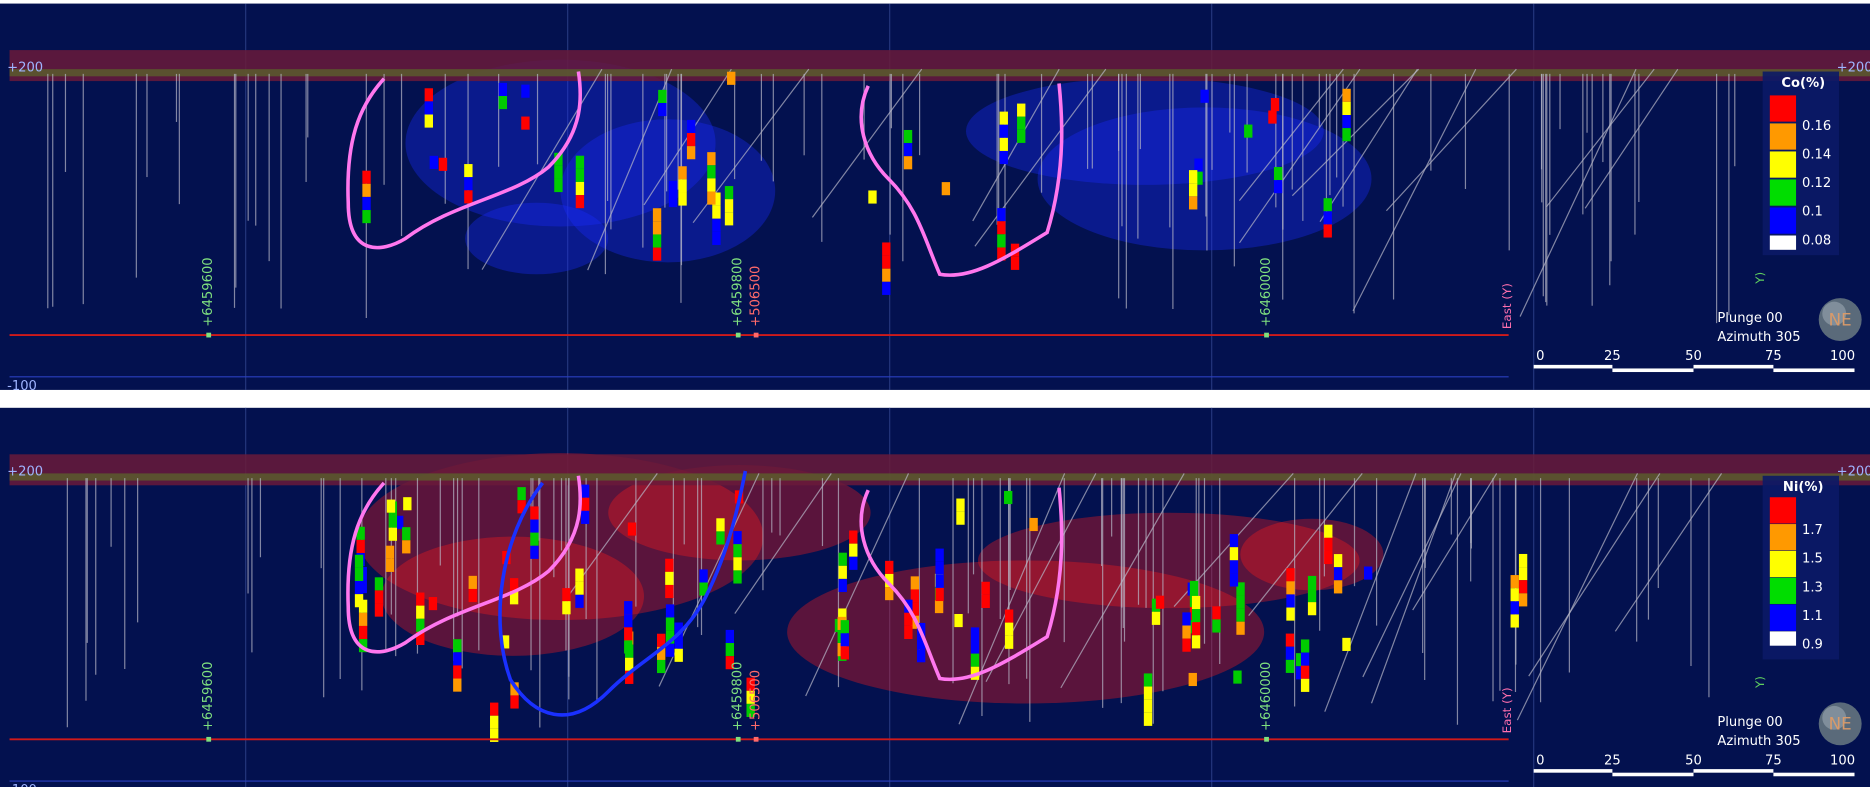  What do you see at coordinates (1853, 472) in the screenshot?
I see `elevation-label: +200` at bounding box center [1853, 472].